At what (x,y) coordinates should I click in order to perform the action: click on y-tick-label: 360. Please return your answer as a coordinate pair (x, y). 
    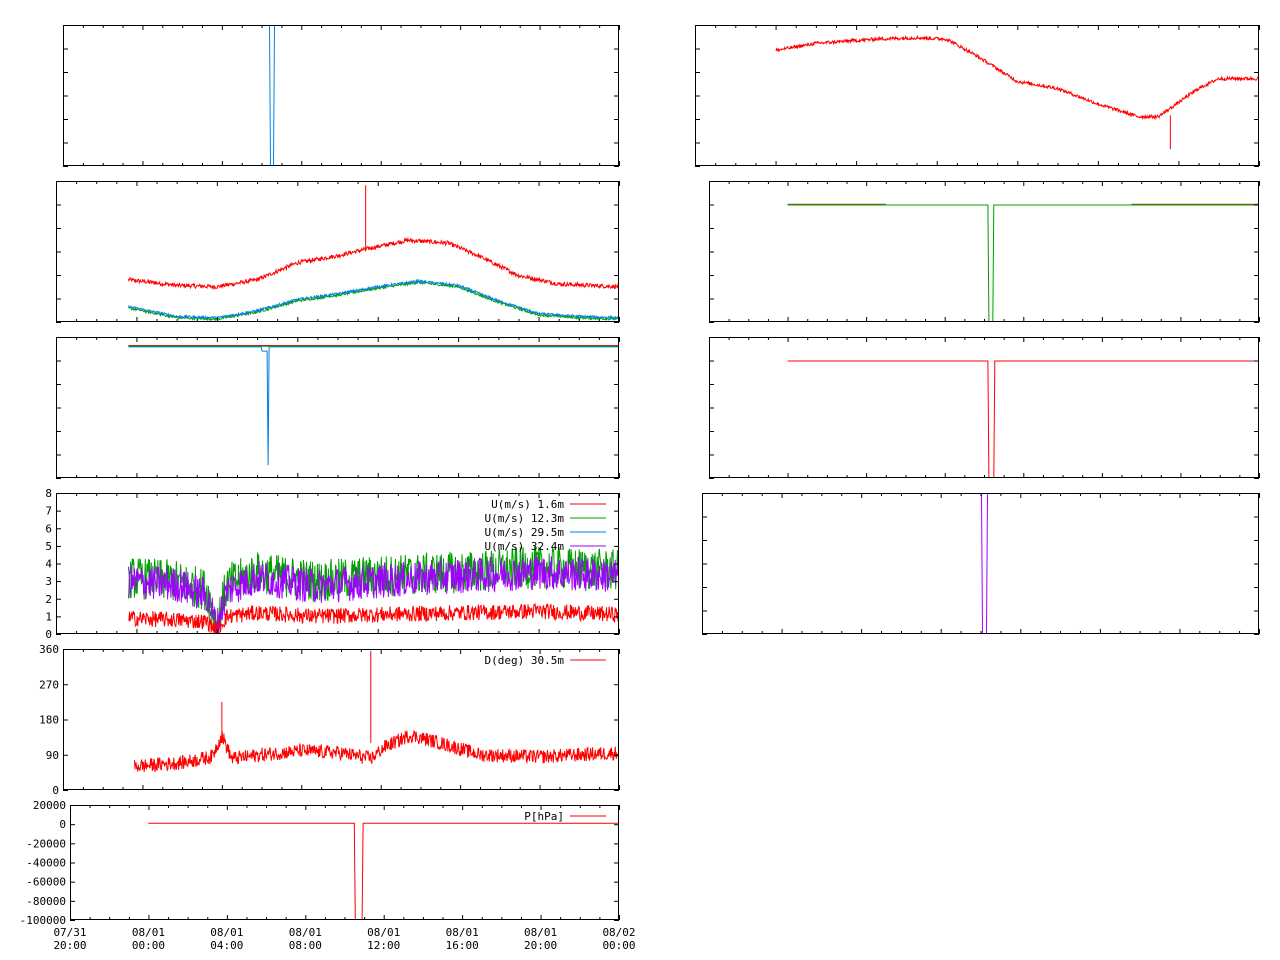
    Looking at the image, I should click on (49, 649).